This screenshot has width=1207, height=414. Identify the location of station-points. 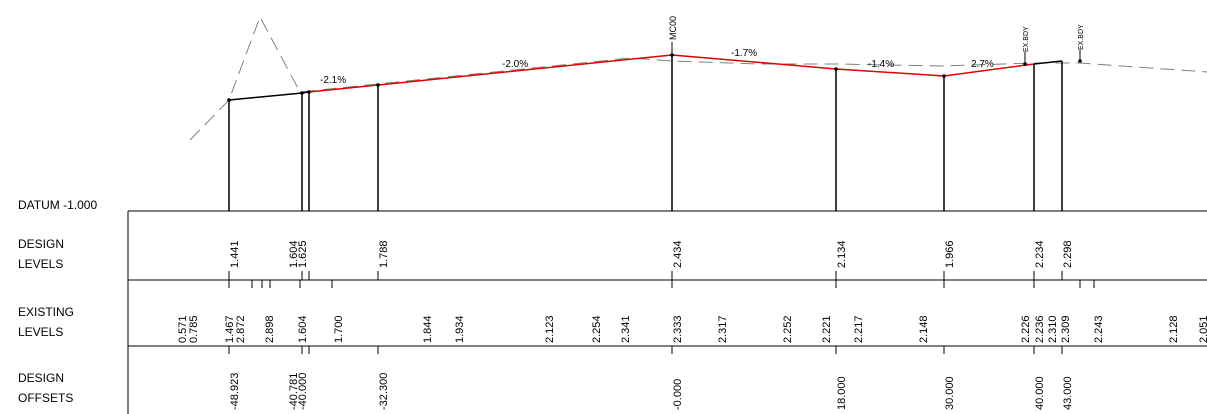
(654, 77).